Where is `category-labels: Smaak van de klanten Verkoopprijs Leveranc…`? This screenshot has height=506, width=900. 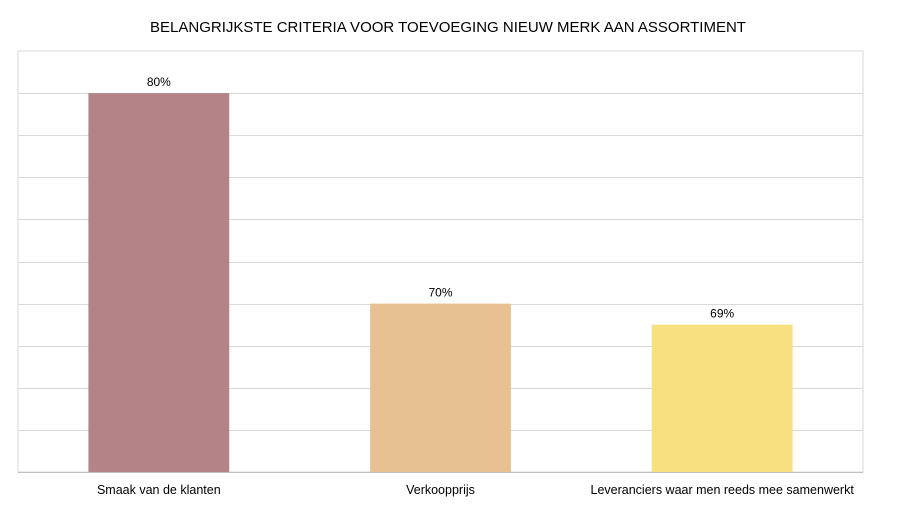
category-labels: Smaak van de klanten Verkoopprijs Leveranc… is located at coordinates (475, 490).